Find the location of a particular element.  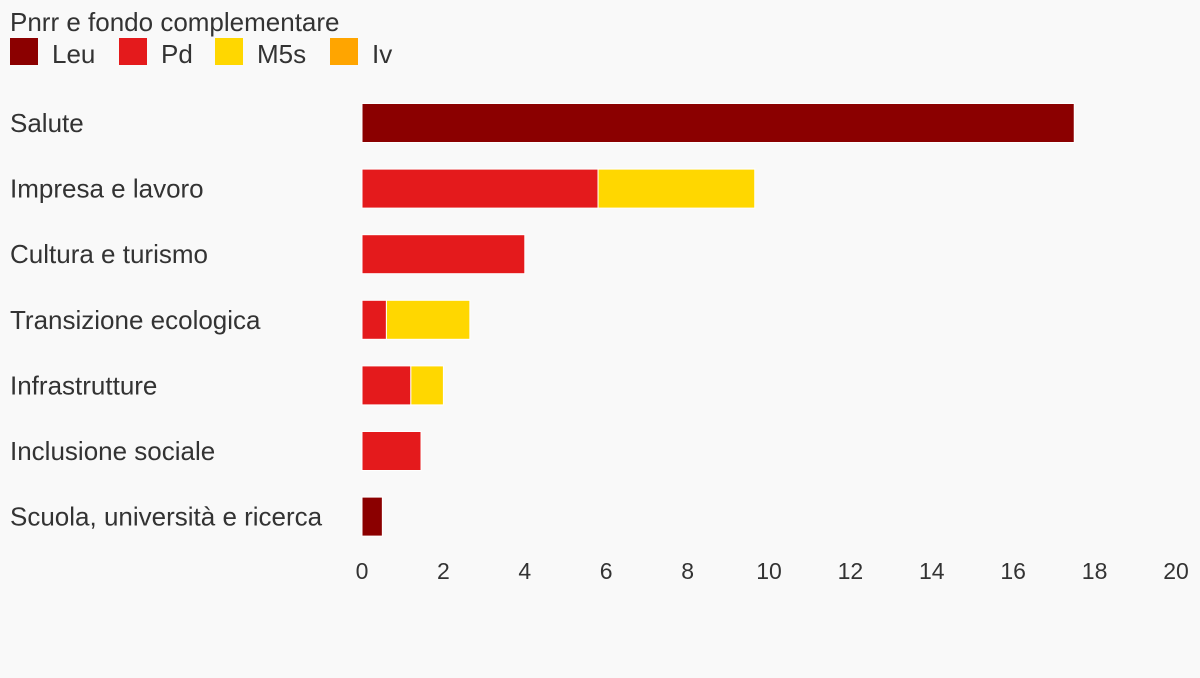

x-tick-label: 14 is located at coordinates (932, 571).